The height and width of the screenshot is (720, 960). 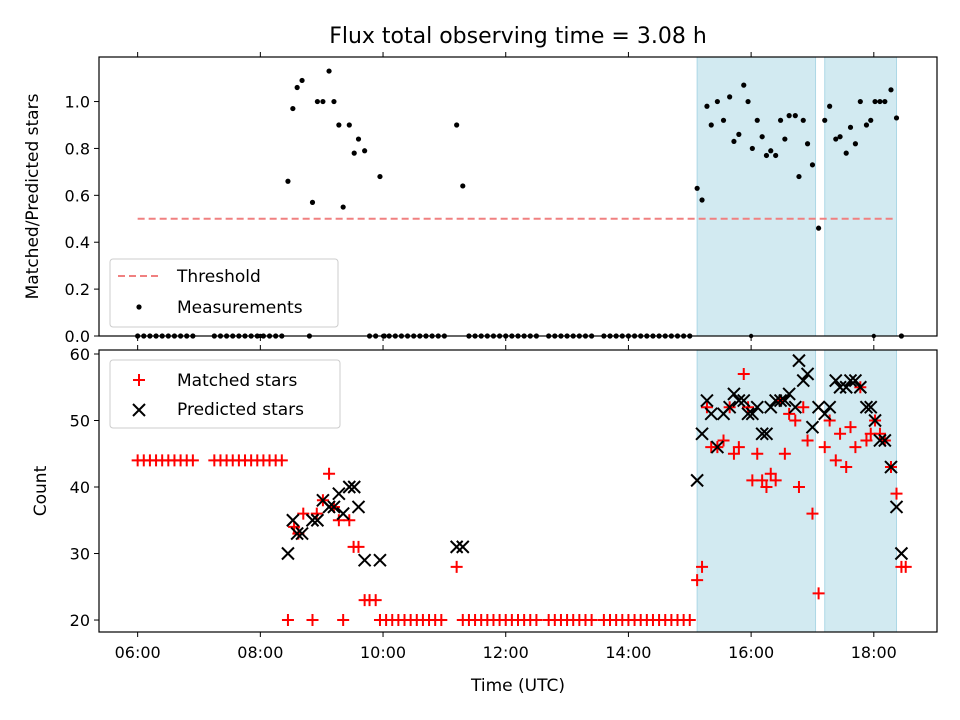 I want to click on bottom-legend: Matched stars Predicted stars, so click(x=225, y=394).